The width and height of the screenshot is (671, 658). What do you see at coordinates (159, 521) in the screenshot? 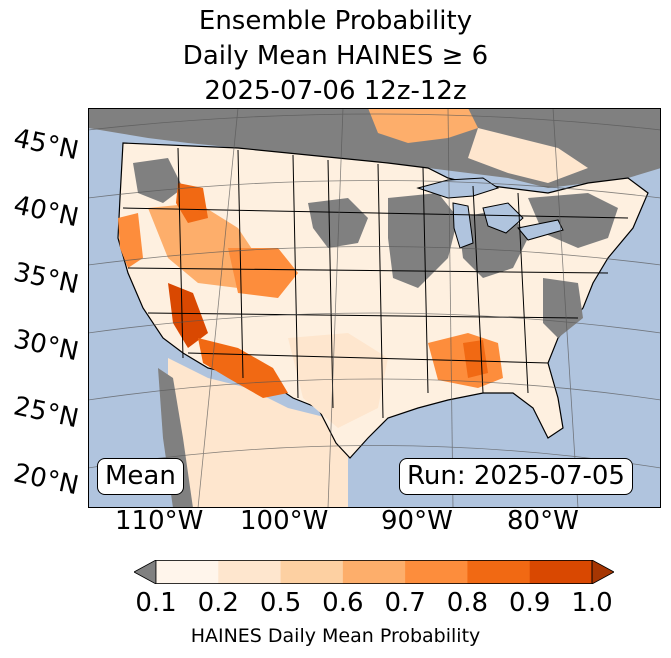
I see `lon-label-110: 110°W` at bounding box center [159, 521].